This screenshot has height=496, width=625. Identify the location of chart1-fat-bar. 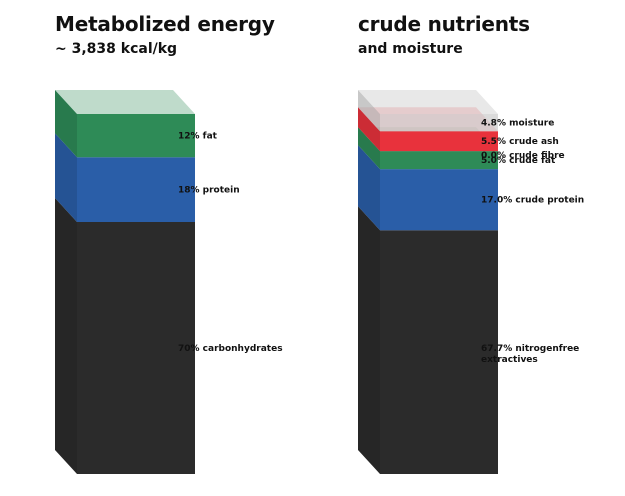
(136, 136).